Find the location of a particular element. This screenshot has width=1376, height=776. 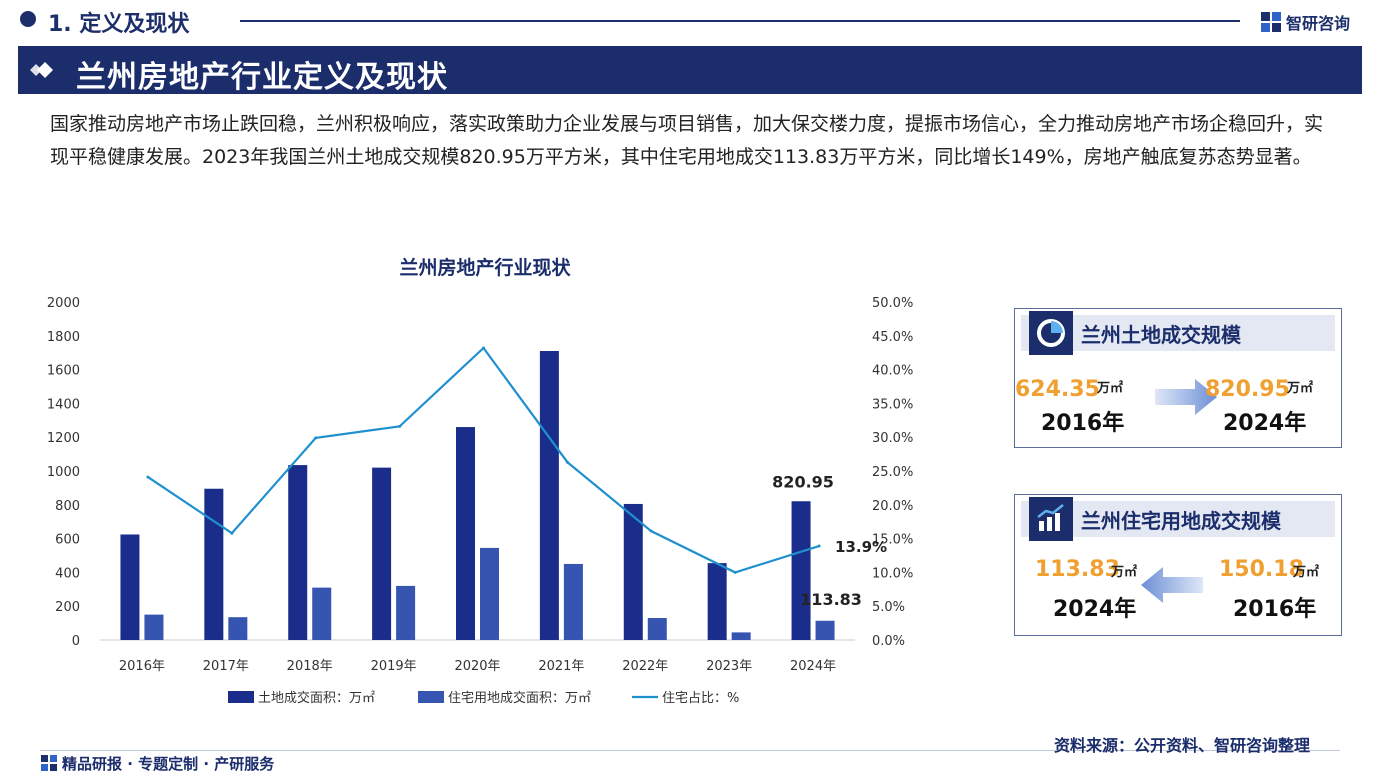

land-card-header: 兰州土地成交规模 is located at coordinates (1178, 333).